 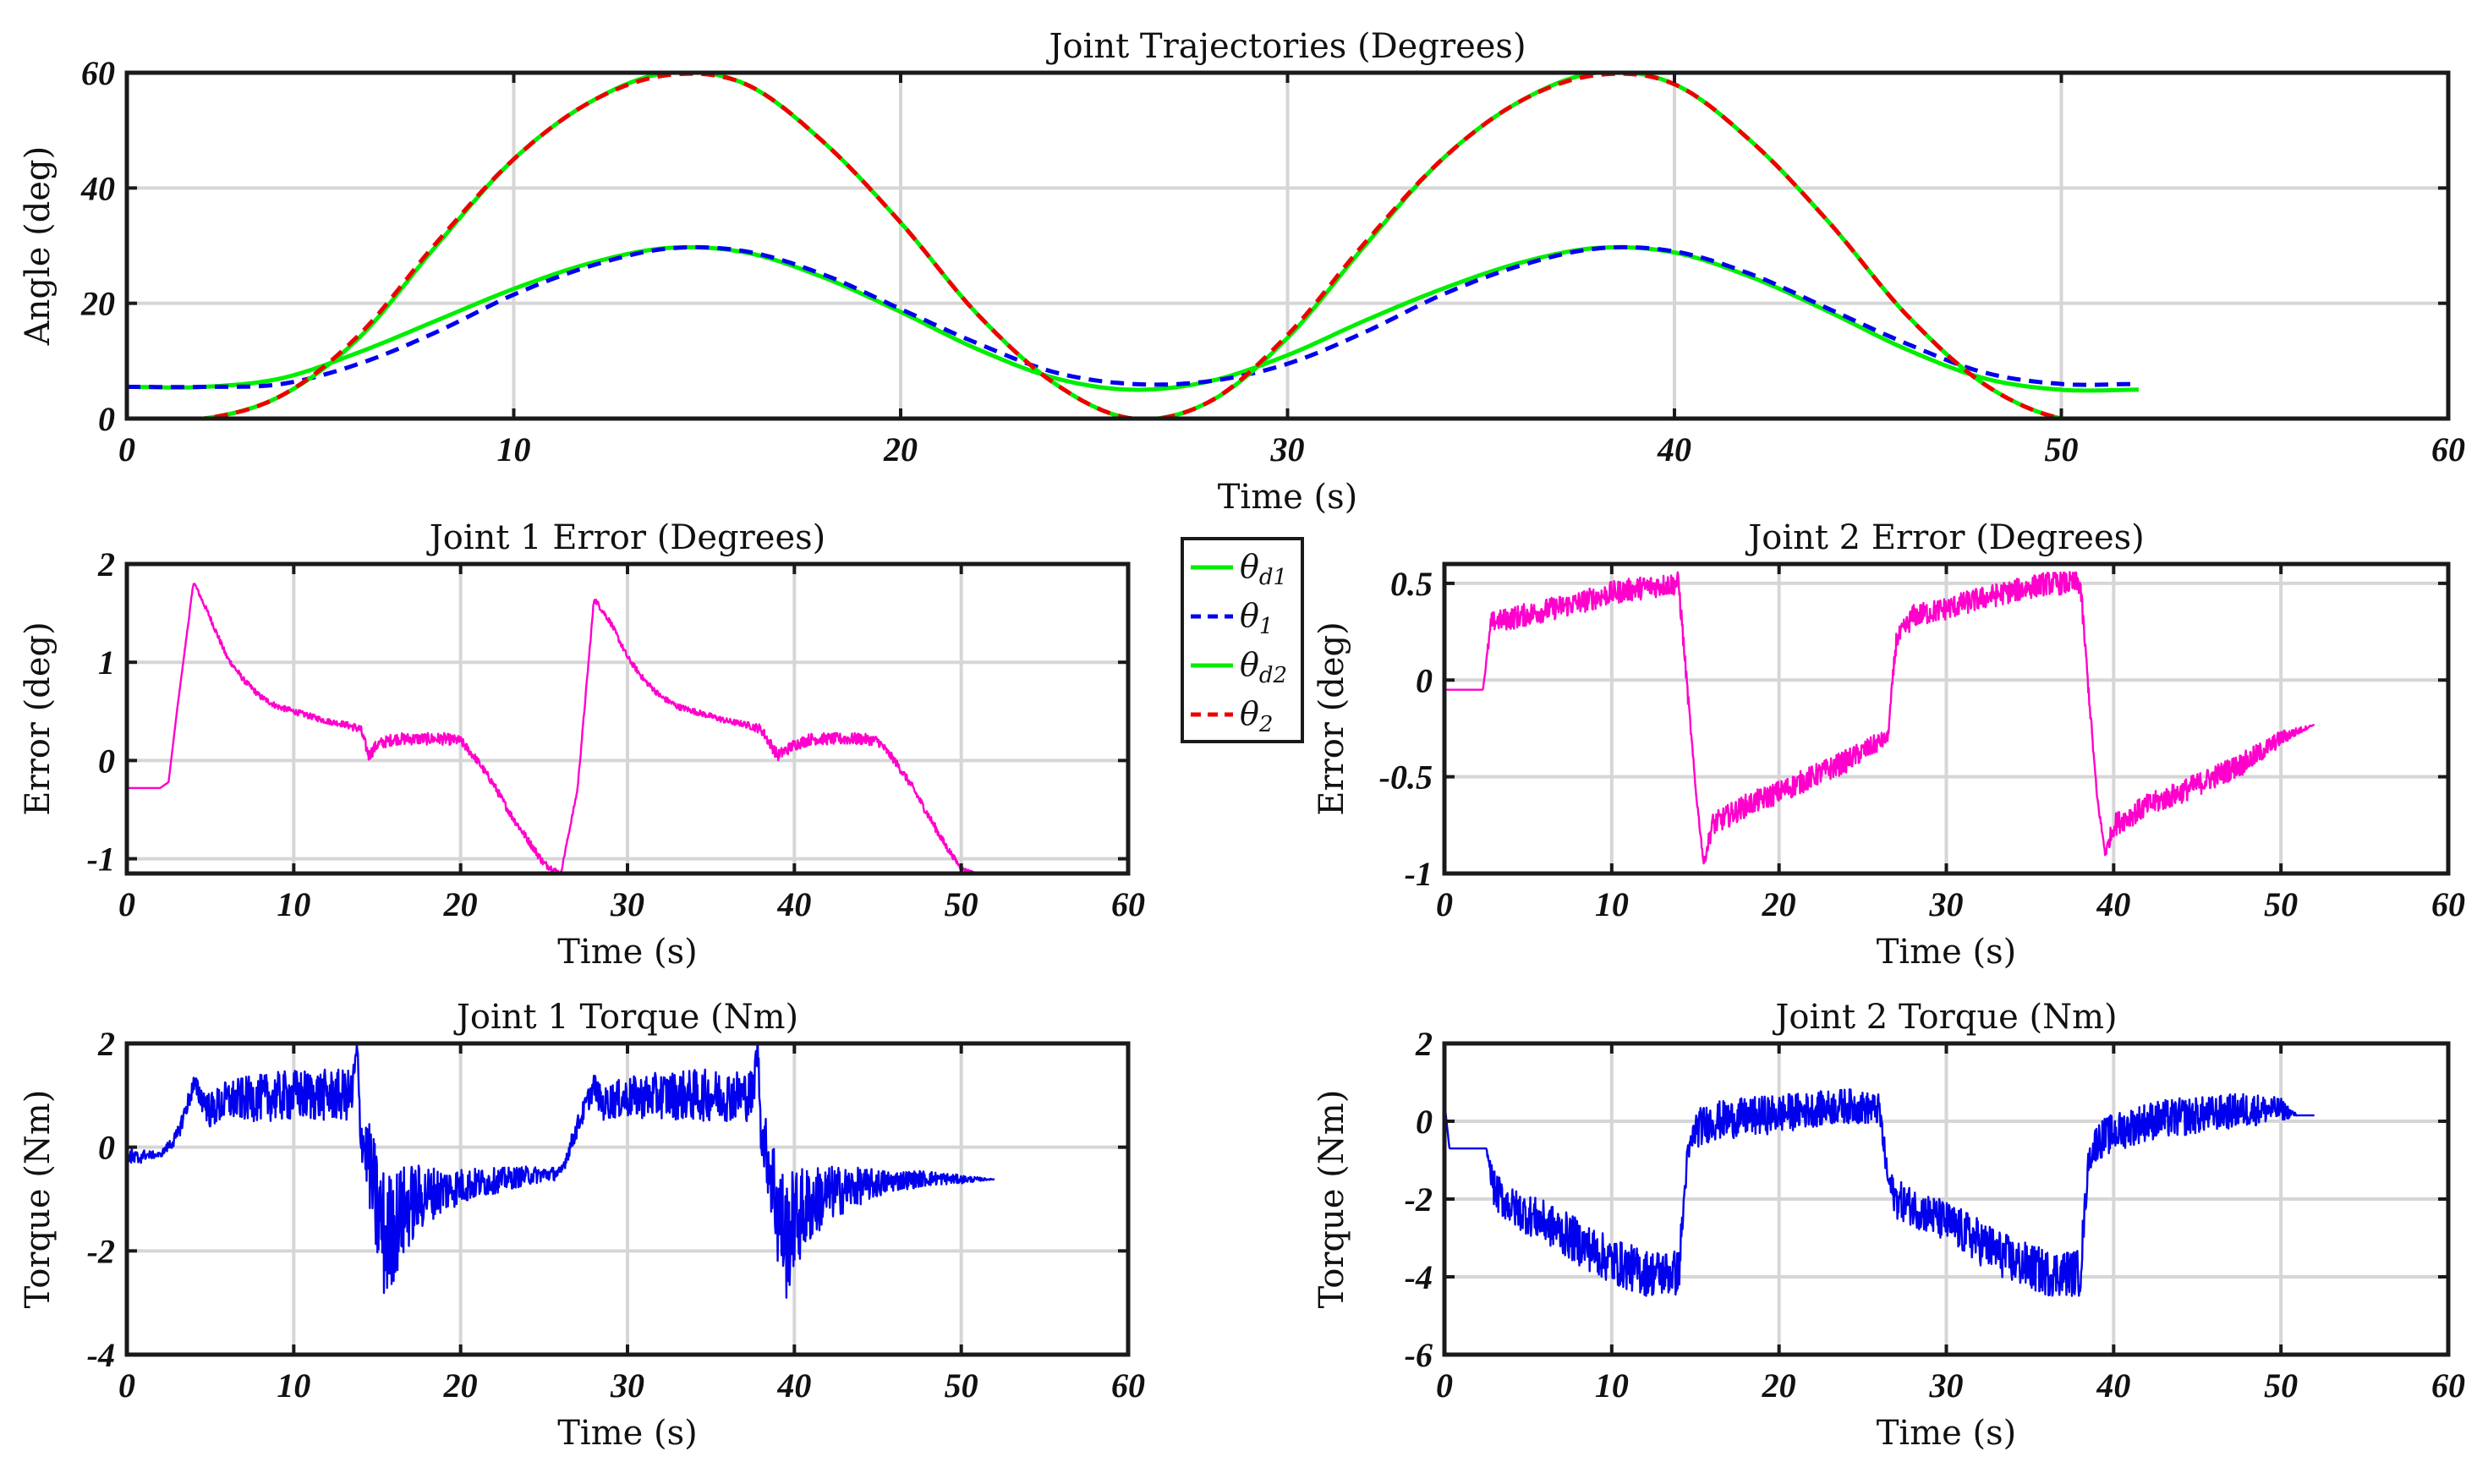 I want to click on series-line-θd1, so click(x=1133, y=318).